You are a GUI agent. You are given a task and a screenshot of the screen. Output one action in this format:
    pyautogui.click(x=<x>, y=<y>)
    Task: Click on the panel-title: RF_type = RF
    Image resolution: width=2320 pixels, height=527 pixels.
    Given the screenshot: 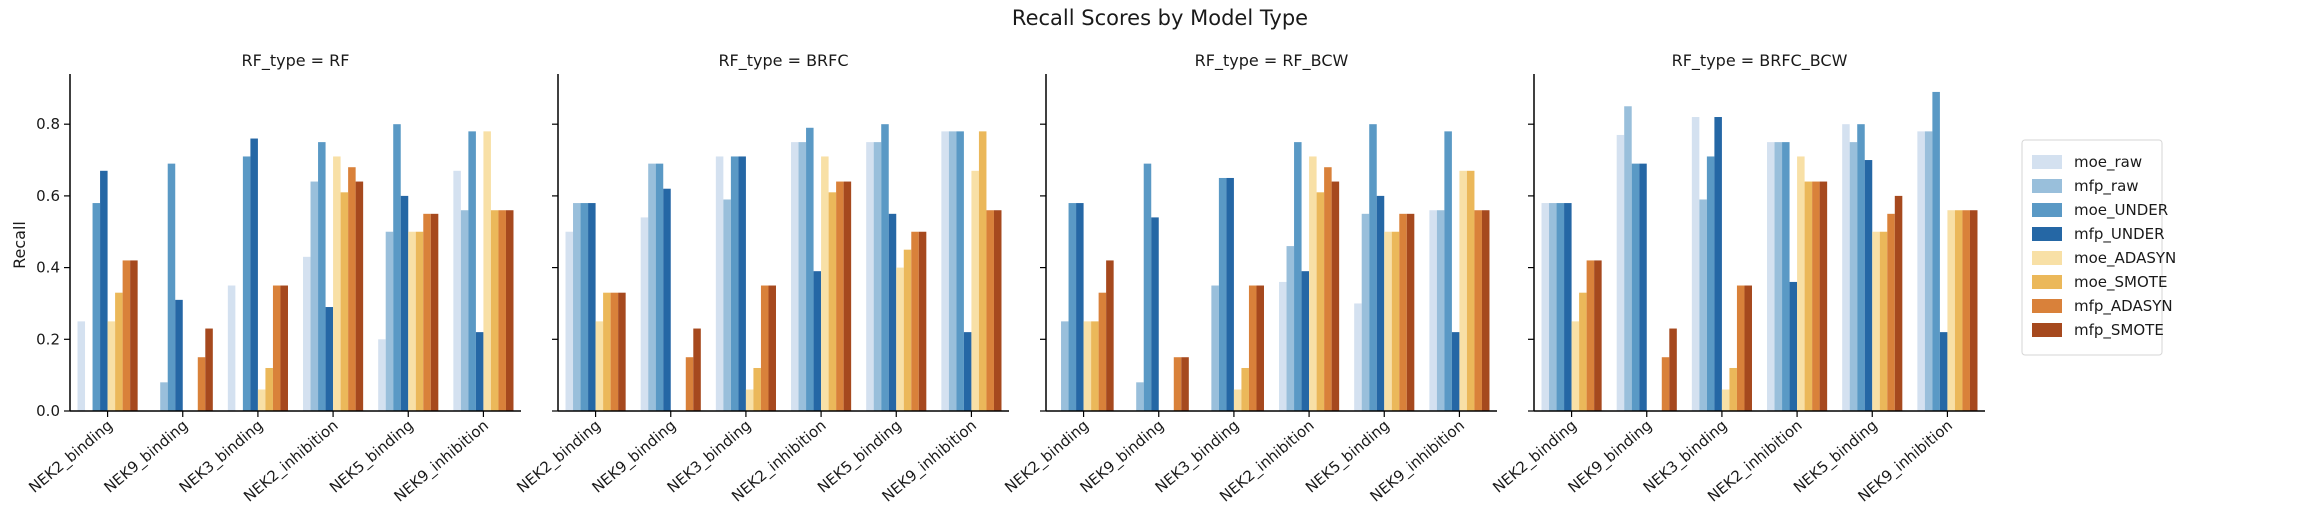 What is the action you would take?
    pyautogui.click(x=296, y=61)
    